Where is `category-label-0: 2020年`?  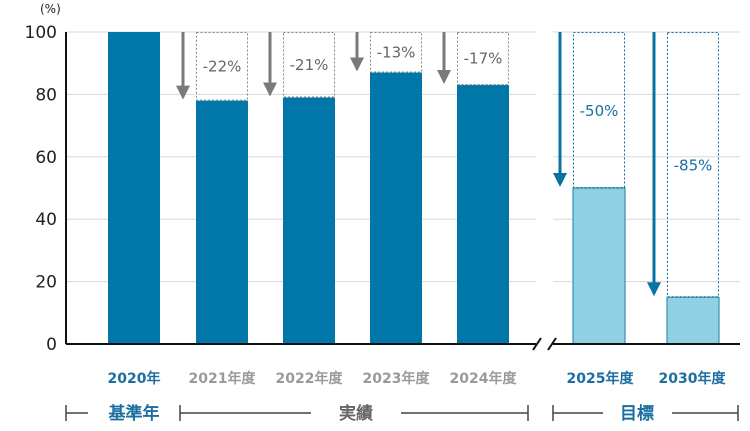 category-label-0: 2020年 is located at coordinates (134, 378).